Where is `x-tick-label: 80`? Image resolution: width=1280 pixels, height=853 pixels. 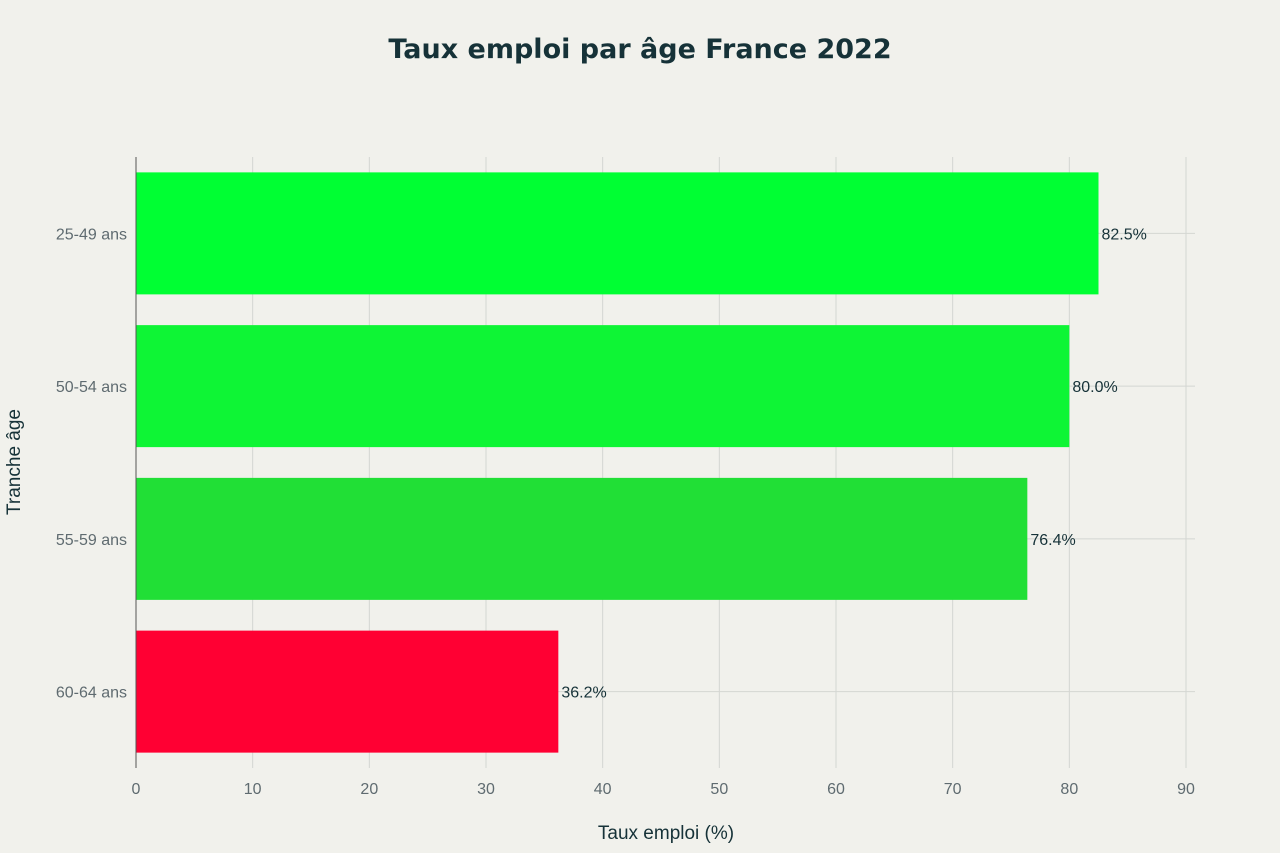
x-tick-label: 80 is located at coordinates (1069, 789).